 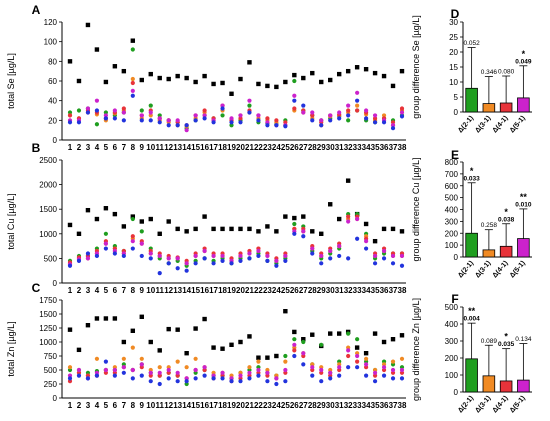 What do you see at coordinates (506, 337) in the screenshot?
I see `significance-star-F: *` at bounding box center [506, 337].